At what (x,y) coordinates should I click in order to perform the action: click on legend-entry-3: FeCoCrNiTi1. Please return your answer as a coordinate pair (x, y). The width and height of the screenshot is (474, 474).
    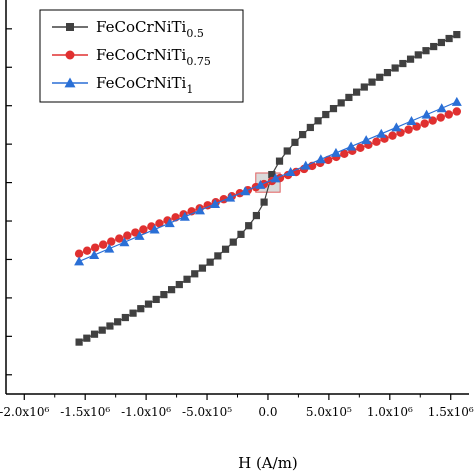
    Looking at the image, I should click on (122, 85).